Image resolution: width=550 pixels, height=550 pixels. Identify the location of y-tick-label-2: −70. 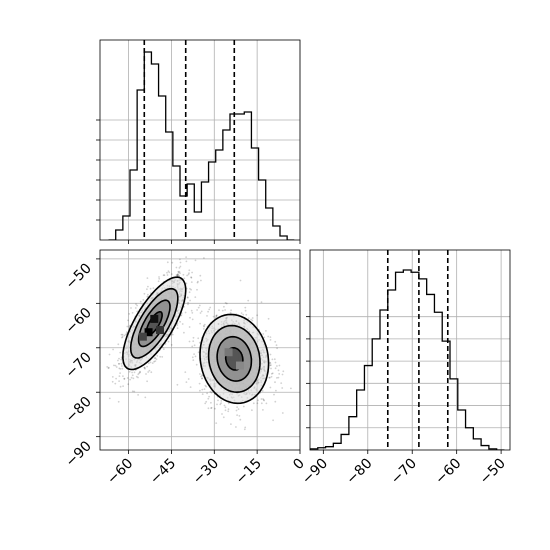
(79, 365).